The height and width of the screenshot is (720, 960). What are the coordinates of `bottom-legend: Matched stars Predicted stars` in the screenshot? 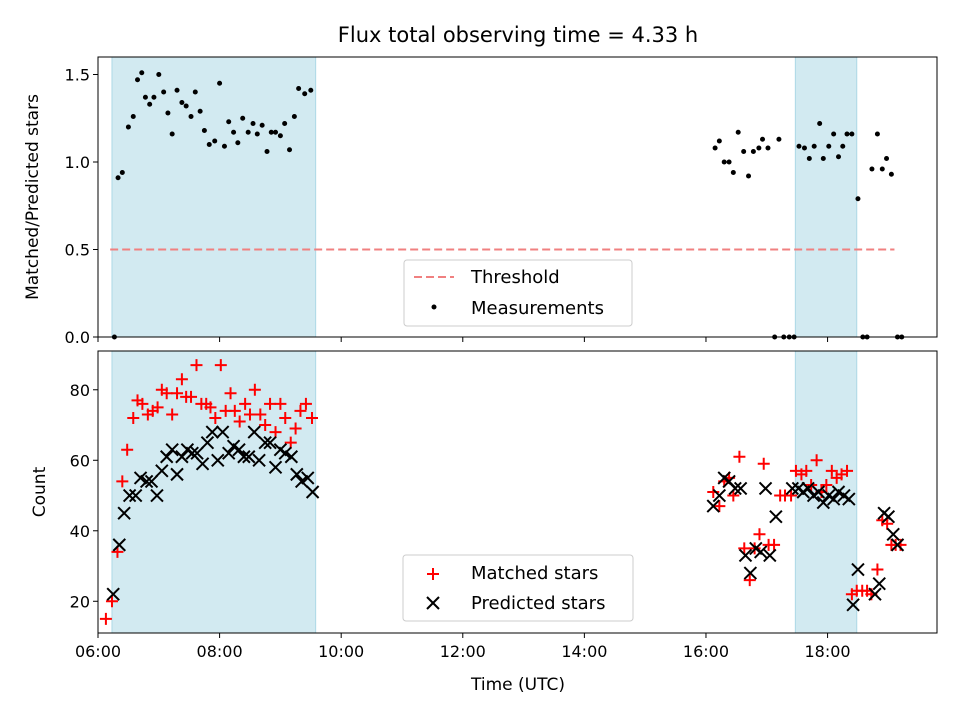 It's located at (518, 588).